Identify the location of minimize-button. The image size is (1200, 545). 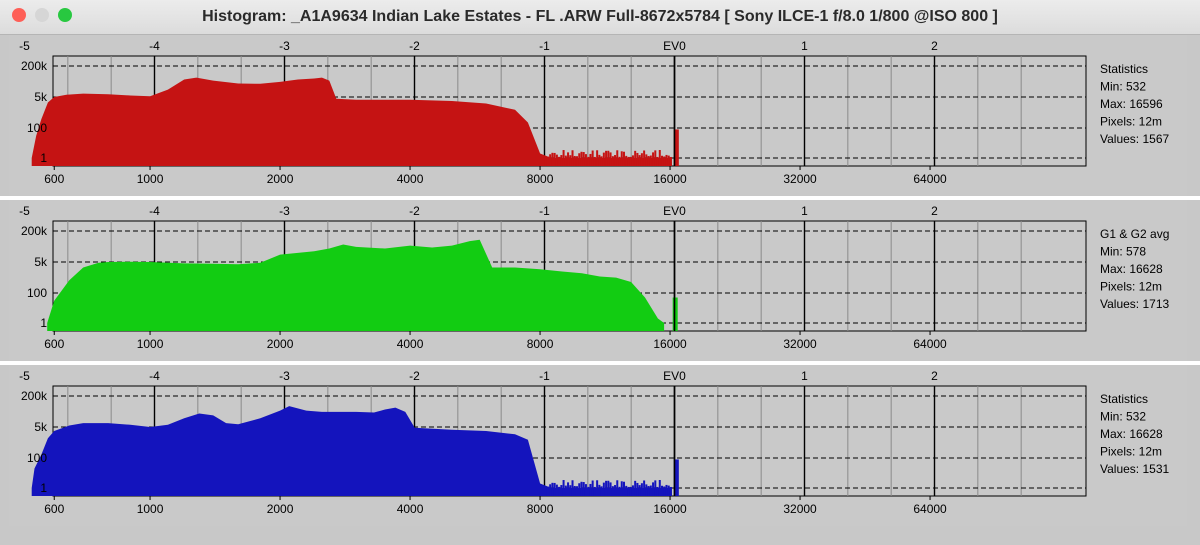
(42, 15).